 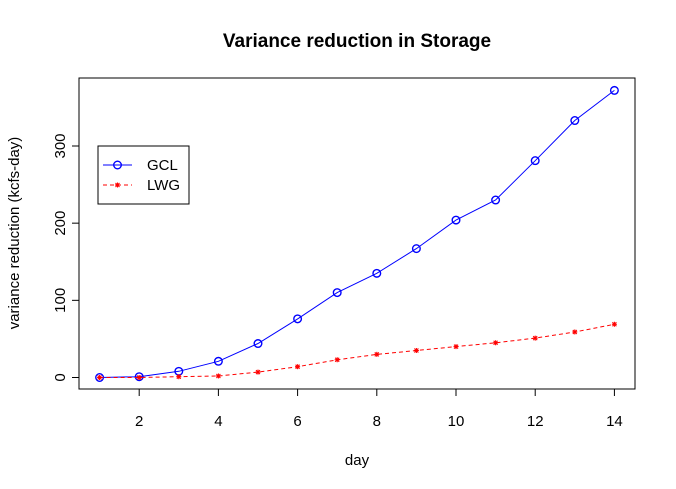 I want to click on legend-entry-lwg: LWG, so click(x=141, y=185).